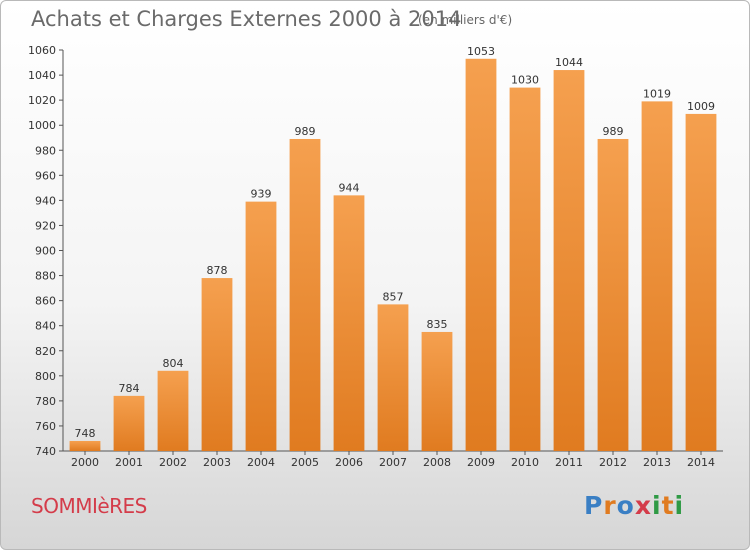  I want to click on data-label: 857, so click(393, 296).